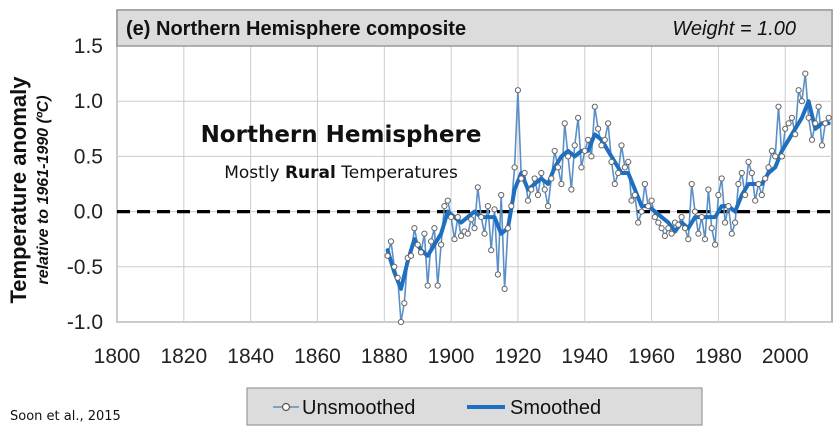  I want to click on legend-smoothed: Smoothed, so click(534, 408).